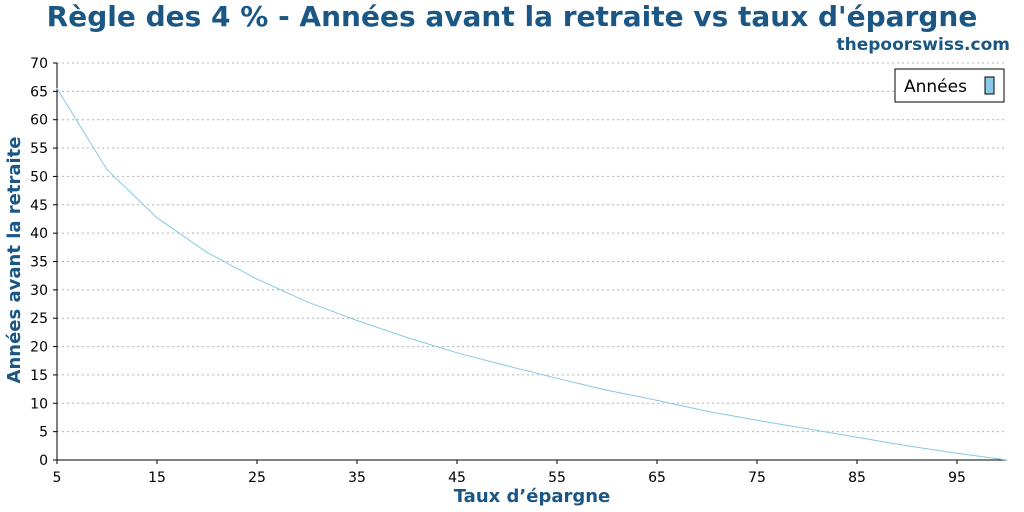 This screenshot has width=1024, height=512. What do you see at coordinates (43, 433) in the screenshot?
I see `y-tick-label: 5` at bounding box center [43, 433].